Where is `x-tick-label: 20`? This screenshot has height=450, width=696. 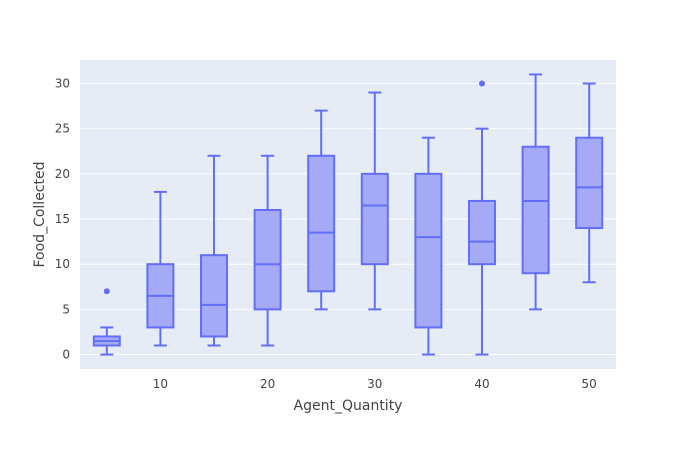
x-tick-label: 20 is located at coordinates (267, 384).